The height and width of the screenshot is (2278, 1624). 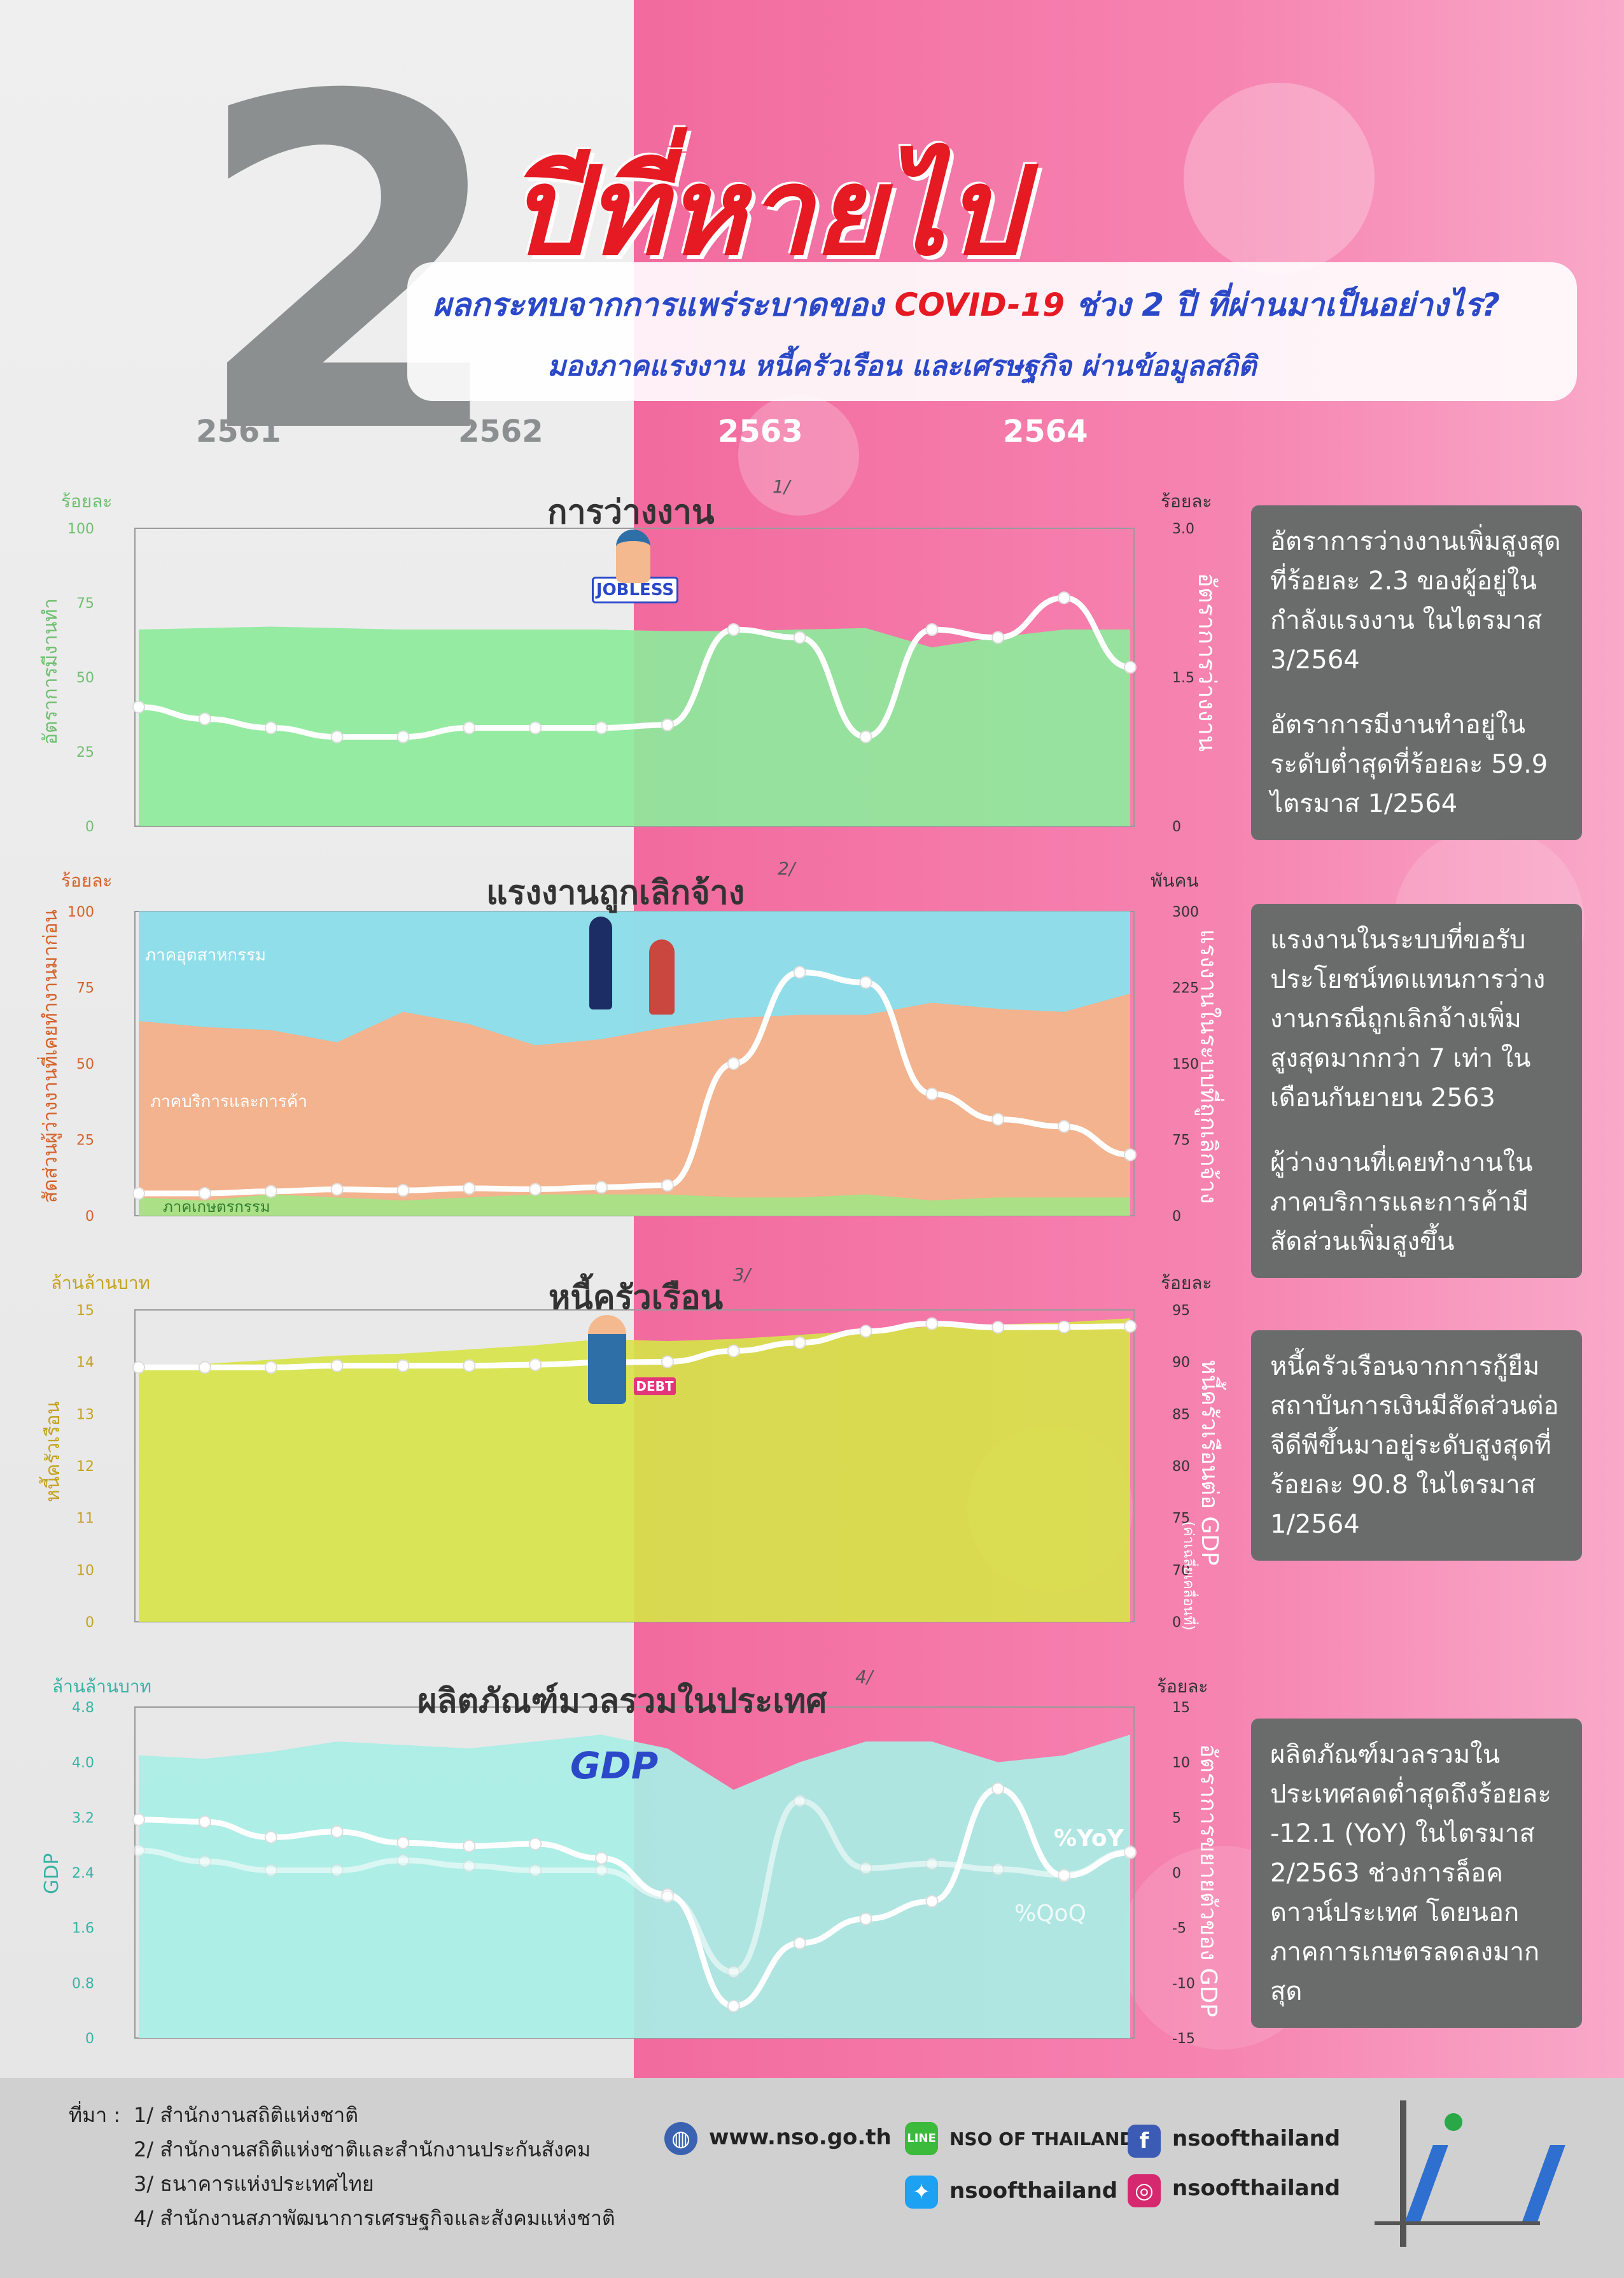 I want to click on left-axis-label-debt: หนี้ครัวเรือน, so click(x=53, y=1451).